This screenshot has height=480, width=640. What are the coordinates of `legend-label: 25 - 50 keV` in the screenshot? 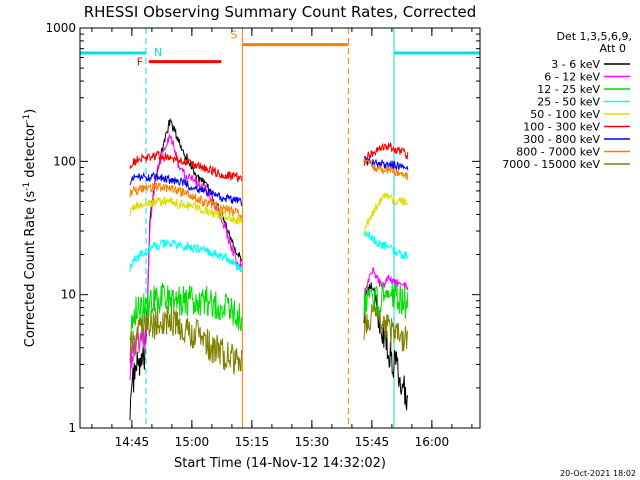 It's located at (568, 102).